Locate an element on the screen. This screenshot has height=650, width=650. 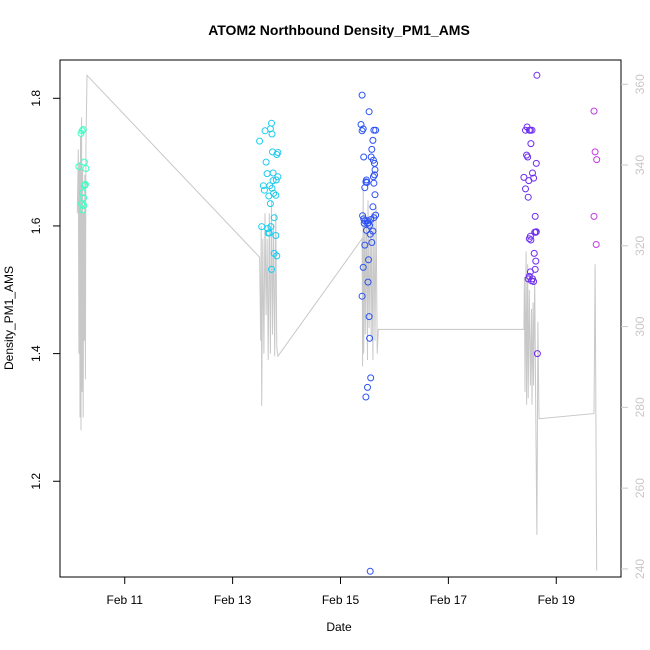
y-tick-label: 1.2 is located at coordinates (36, 481).